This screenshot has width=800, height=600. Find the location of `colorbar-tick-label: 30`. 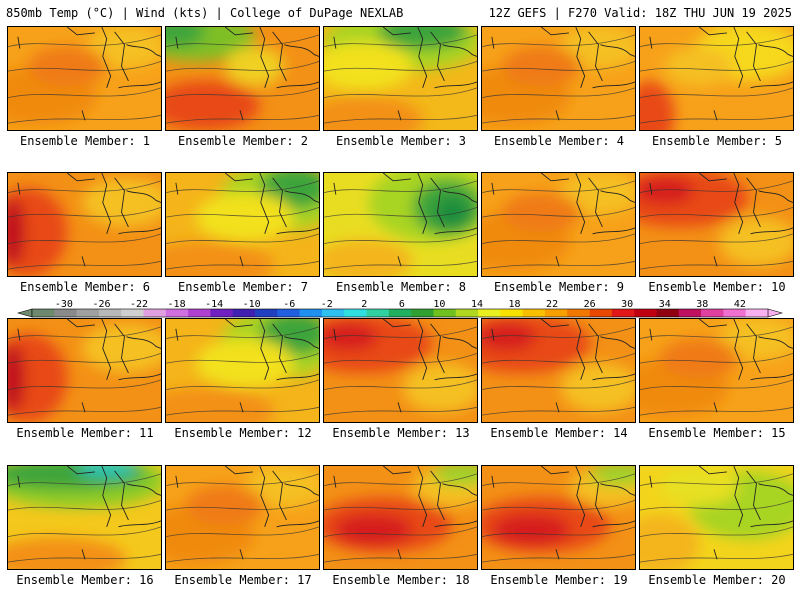

colorbar-tick-label: 30 is located at coordinates (627, 305).